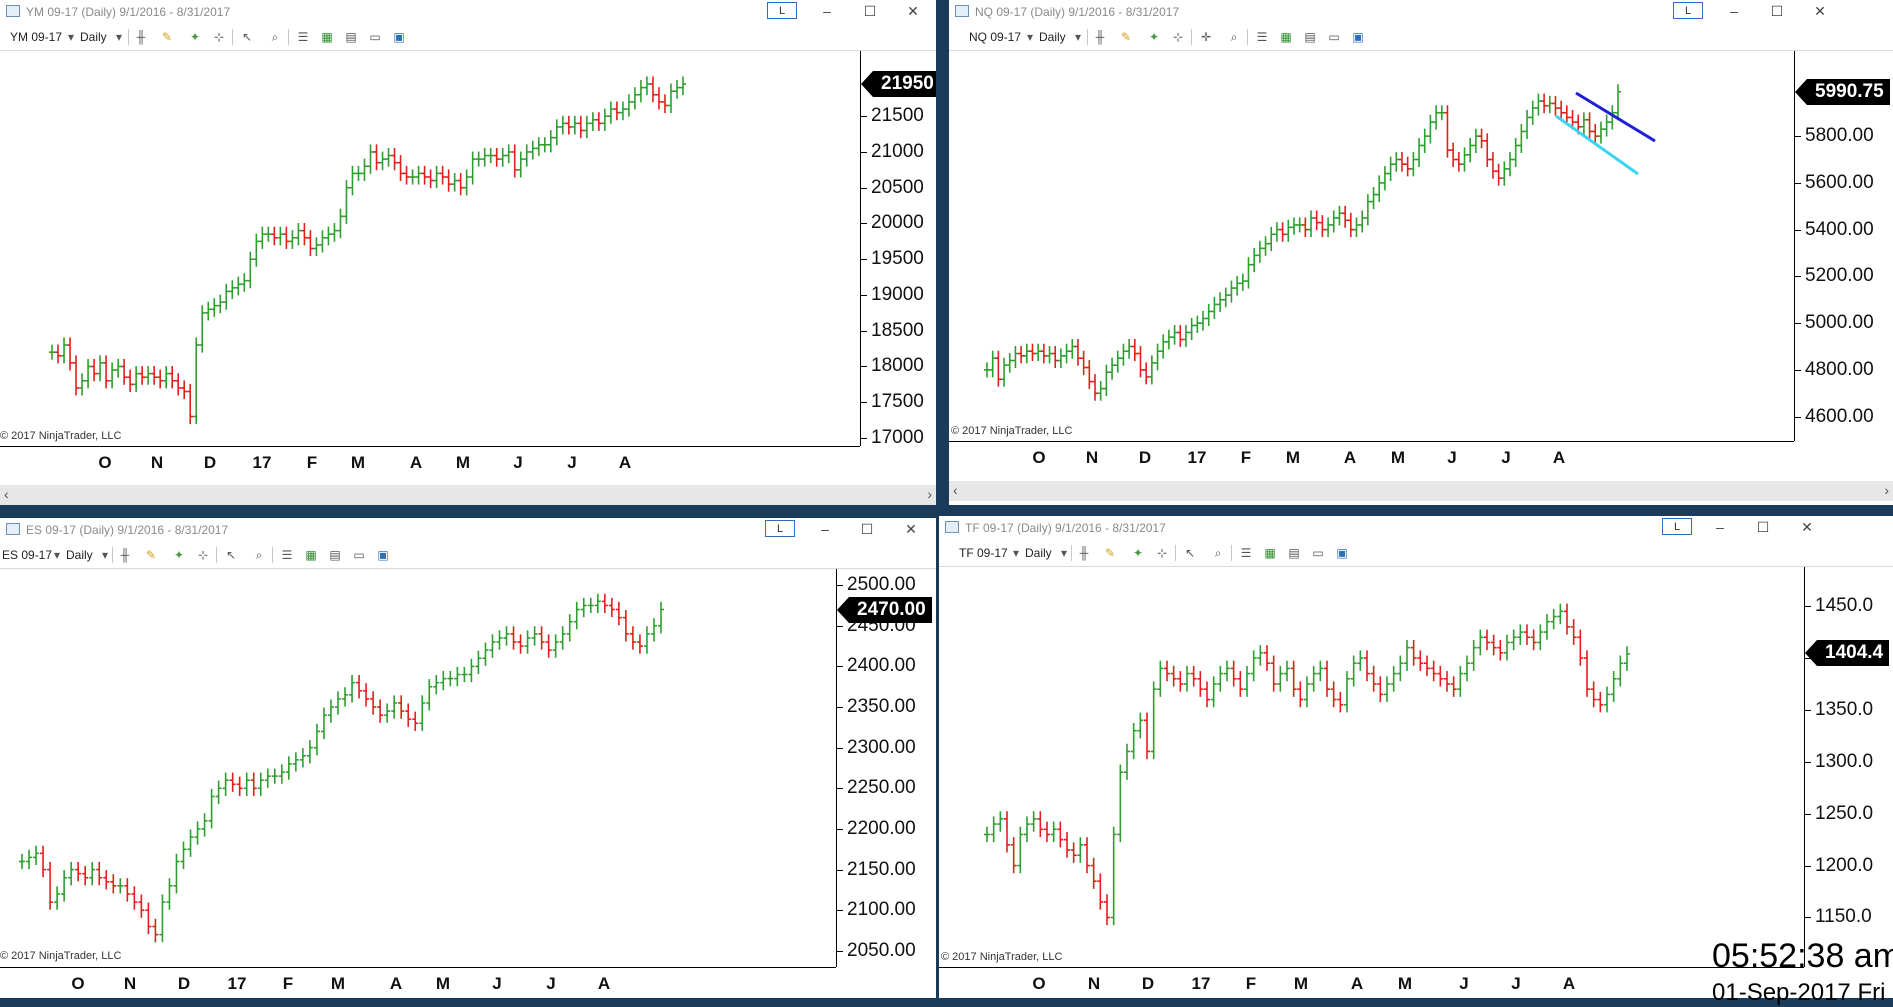 Image resolution: width=1893 pixels, height=1007 pixels. I want to click on instrument-selector: NQ 09-17, so click(995, 37).